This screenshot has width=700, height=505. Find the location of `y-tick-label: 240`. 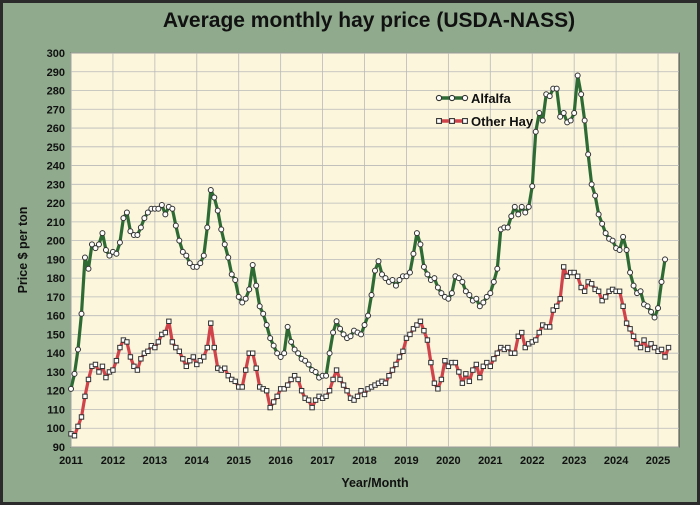

y-tick-label: 240 is located at coordinates (56, 167).